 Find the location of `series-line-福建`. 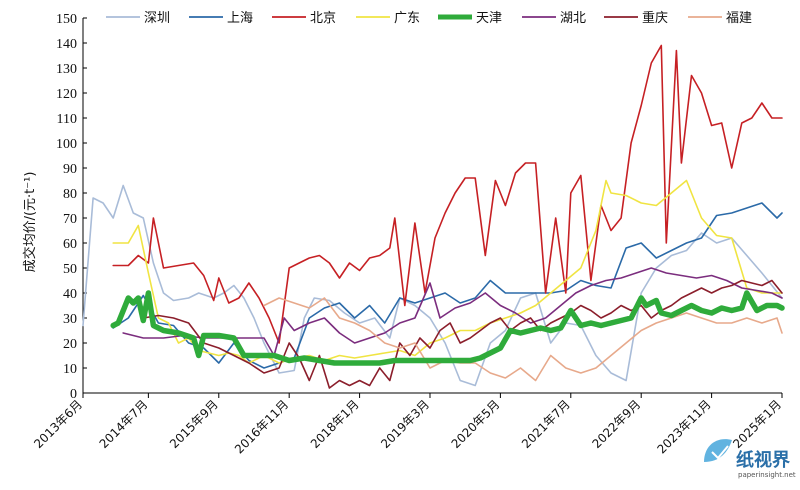

series-line-福建 is located at coordinates (523, 339).